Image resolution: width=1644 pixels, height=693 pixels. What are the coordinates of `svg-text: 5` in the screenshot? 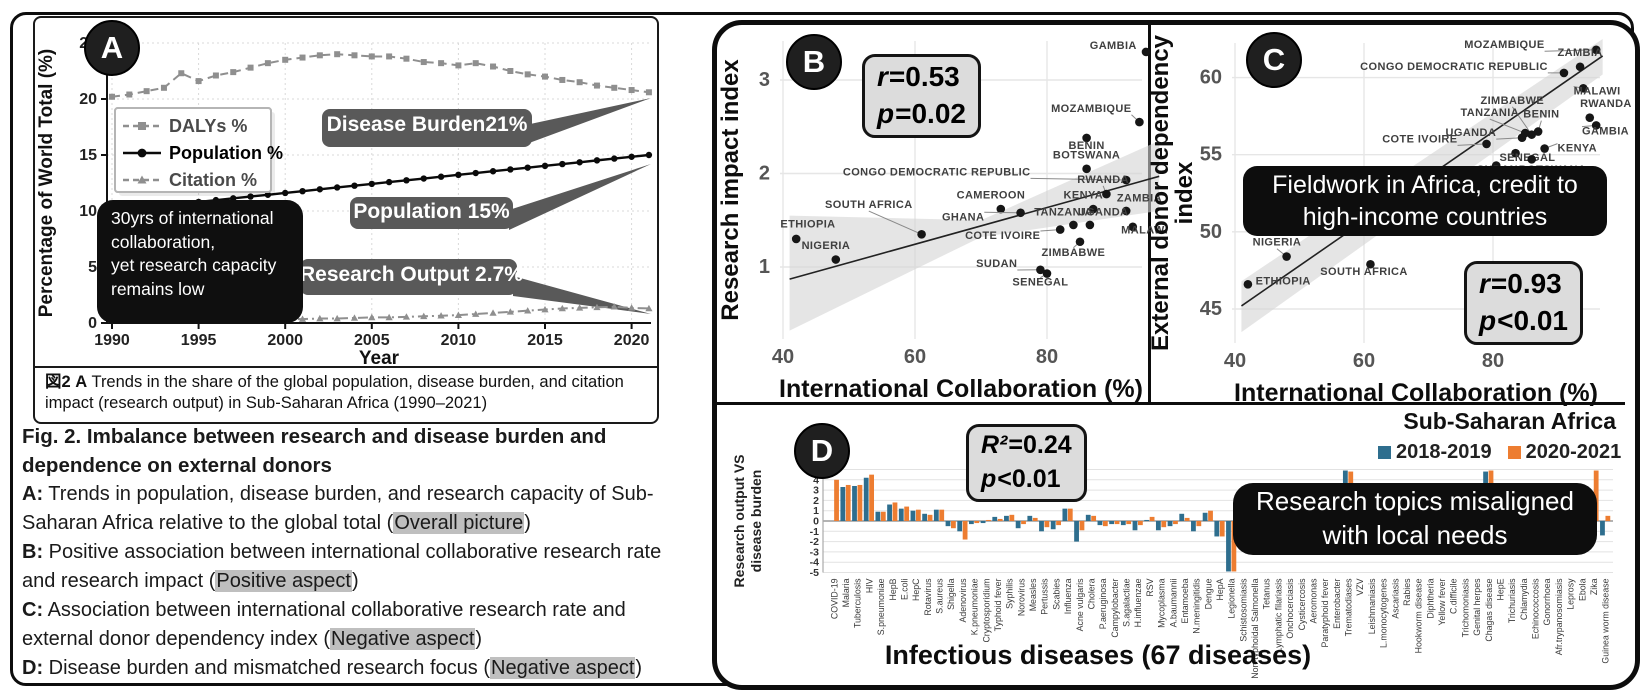 It's located at (92, 267).